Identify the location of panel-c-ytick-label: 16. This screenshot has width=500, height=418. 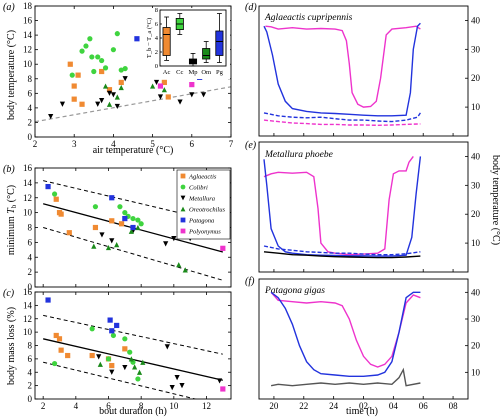
(28, 292).